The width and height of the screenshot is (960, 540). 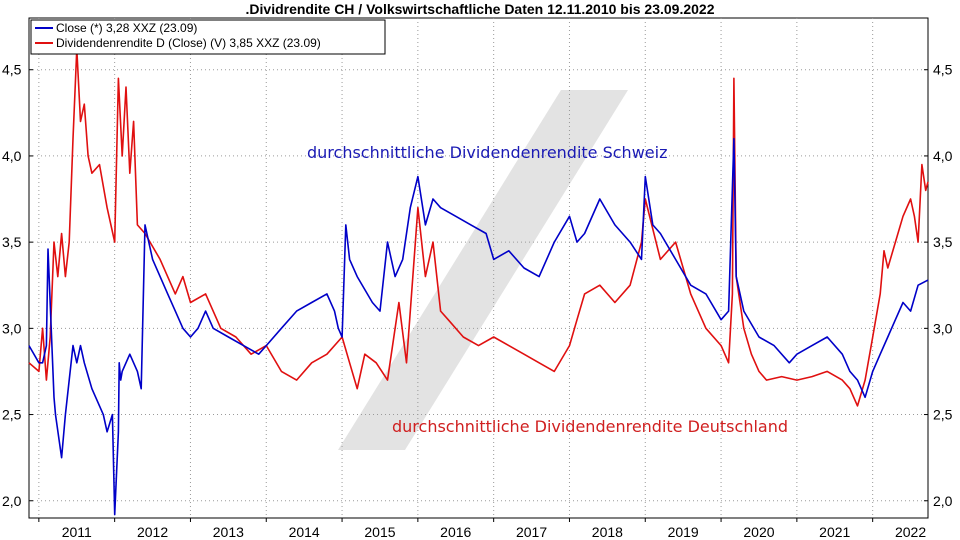 I want to click on x-tick-label: 2019, so click(x=683, y=532).